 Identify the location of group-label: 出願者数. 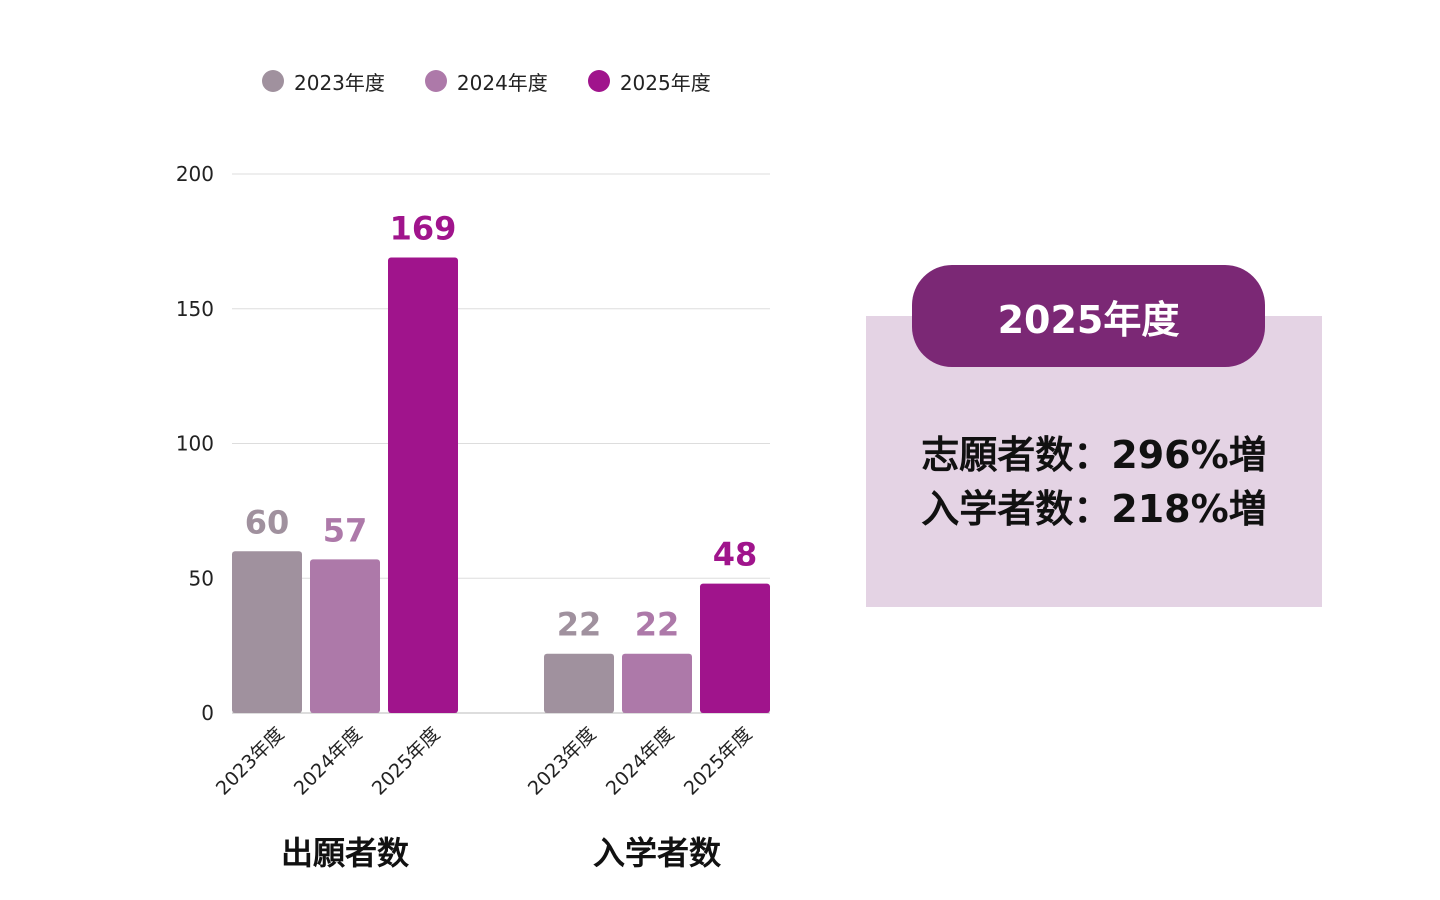
(345, 853).